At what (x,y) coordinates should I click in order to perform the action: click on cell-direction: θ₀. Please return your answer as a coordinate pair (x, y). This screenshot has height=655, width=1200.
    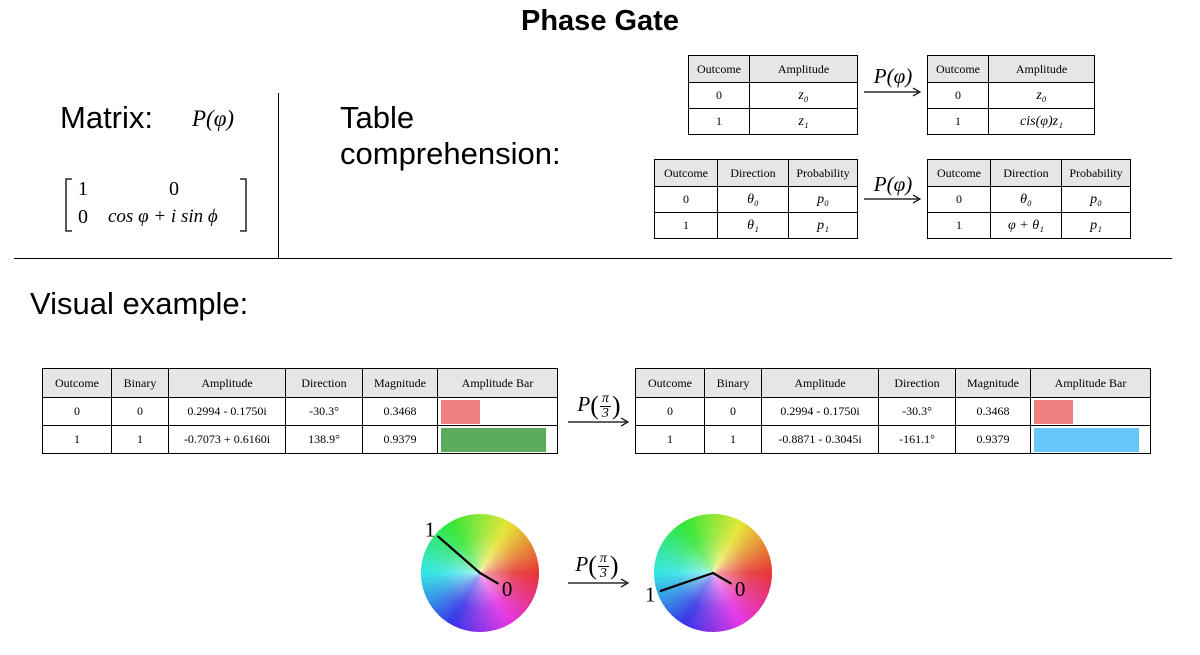
    Looking at the image, I should click on (1026, 199).